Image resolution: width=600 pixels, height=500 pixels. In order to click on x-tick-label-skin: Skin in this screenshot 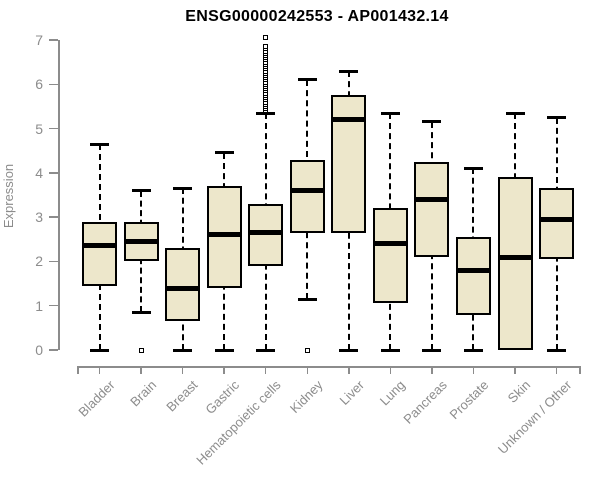, I will do `click(518, 391)`.